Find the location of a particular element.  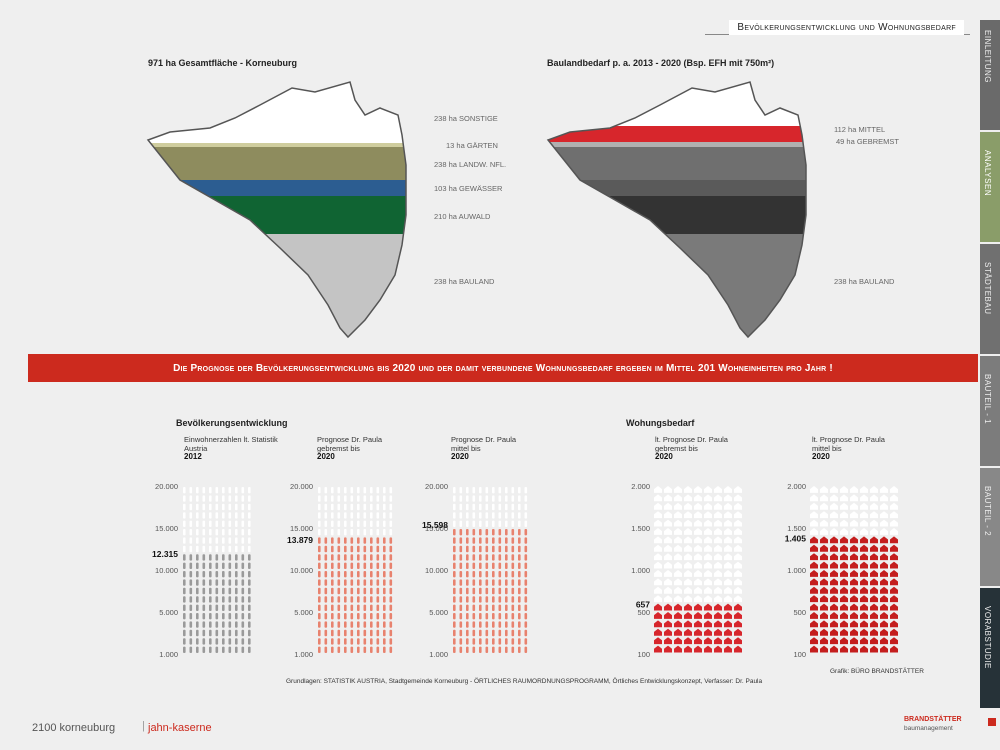

zone-auwald is located at coordinates (277, 215).